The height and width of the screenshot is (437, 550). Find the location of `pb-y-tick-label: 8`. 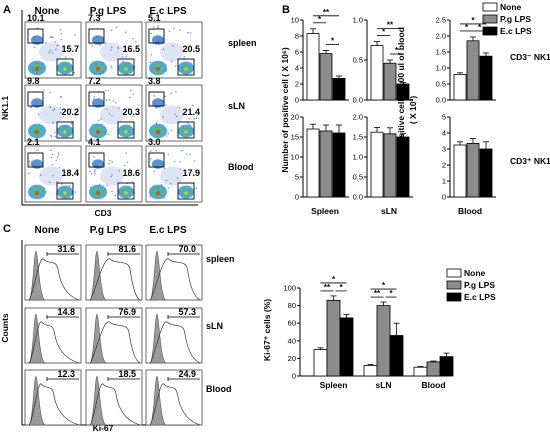

pb-y-tick-label: 8 is located at coordinates (297, 36).